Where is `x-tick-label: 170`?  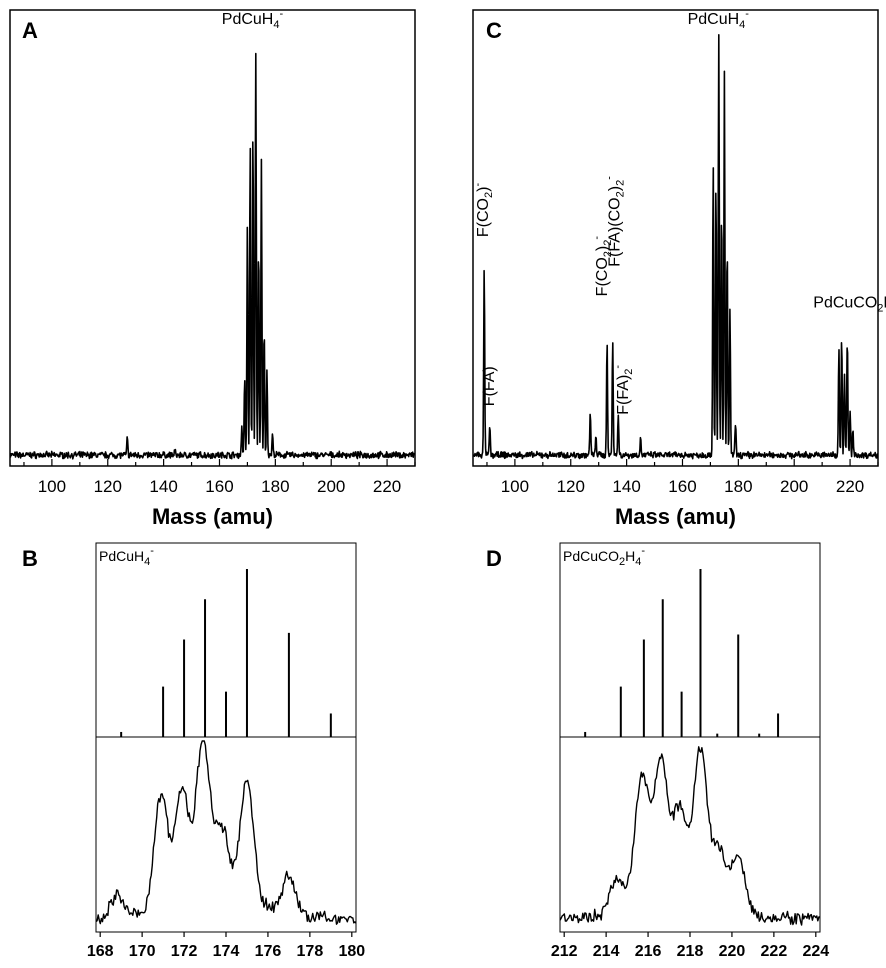 x-tick-label: 170 is located at coordinates (142, 951).